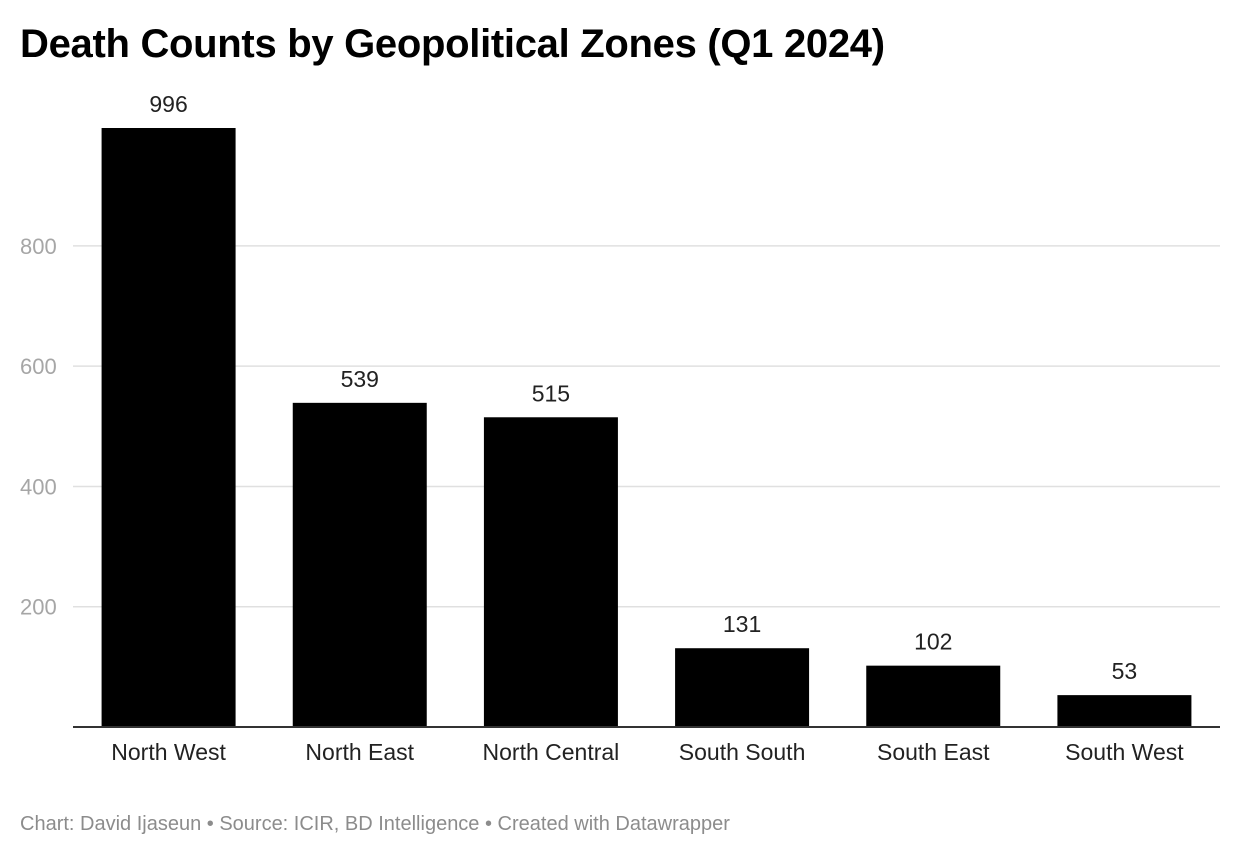  What do you see at coordinates (359, 752) in the screenshot?
I see `x-category-label: North East` at bounding box center [359, 752].